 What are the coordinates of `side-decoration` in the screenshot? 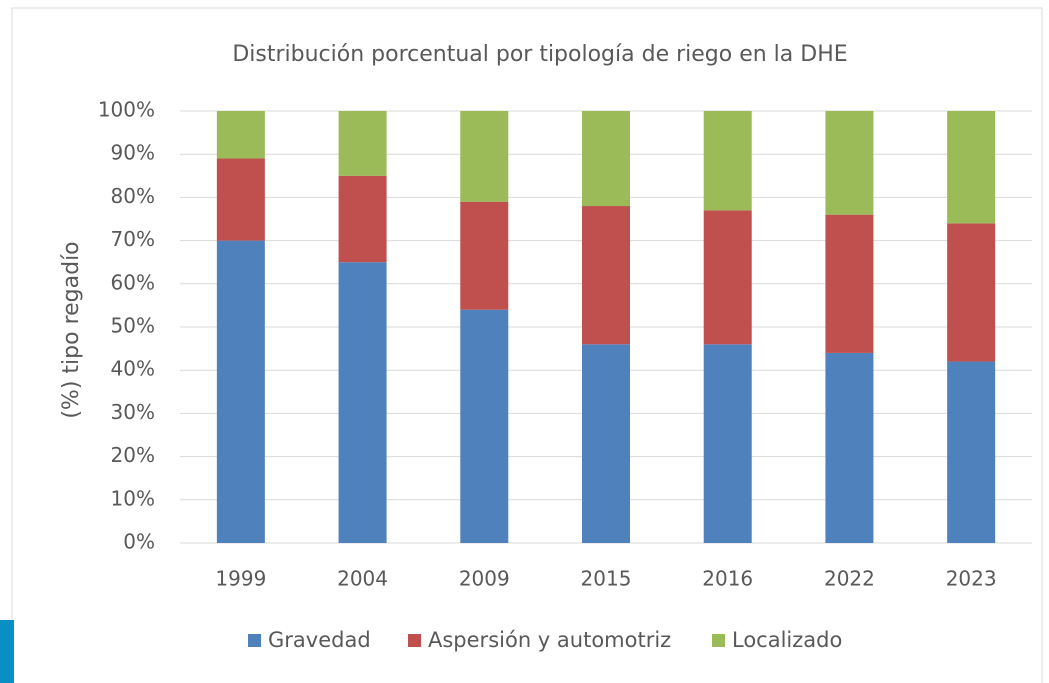 It's located at (7, 651).